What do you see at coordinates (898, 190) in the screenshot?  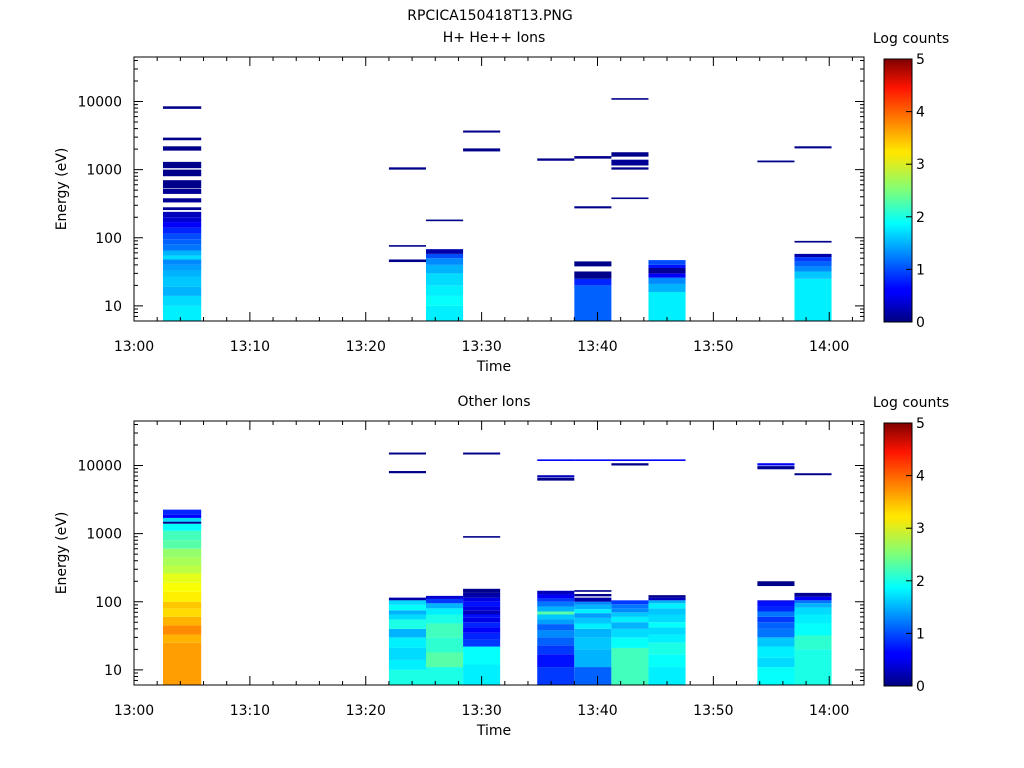 I see `colorbar` at bounding box center [898, 190].